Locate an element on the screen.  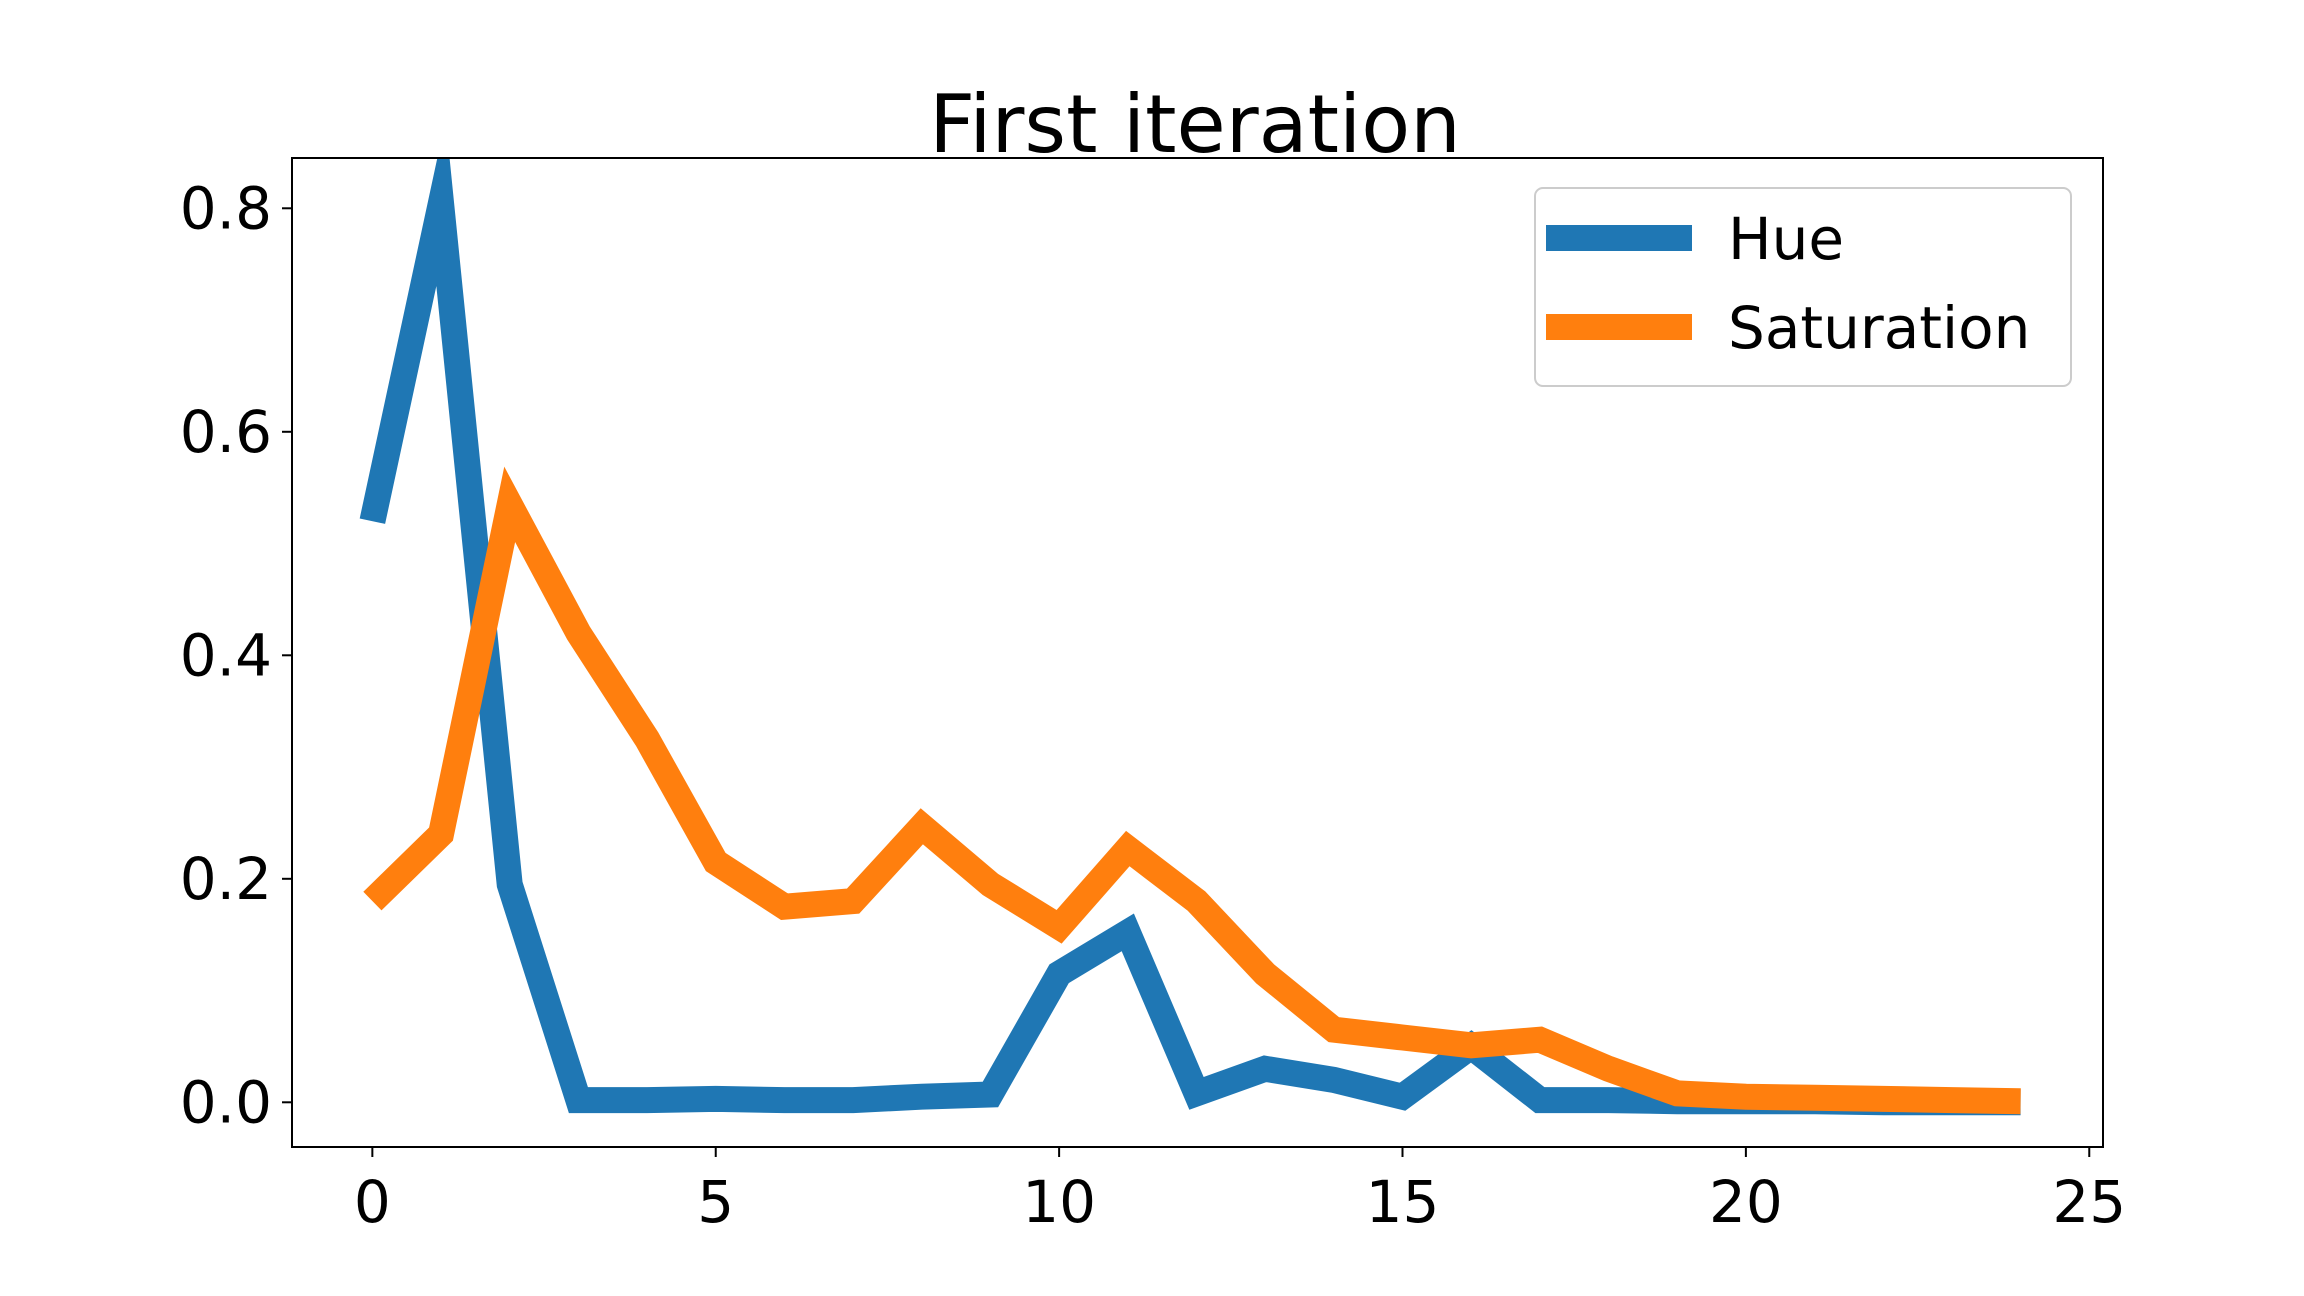
legend: Hue Saturation is located at coordinates (1803, 287).